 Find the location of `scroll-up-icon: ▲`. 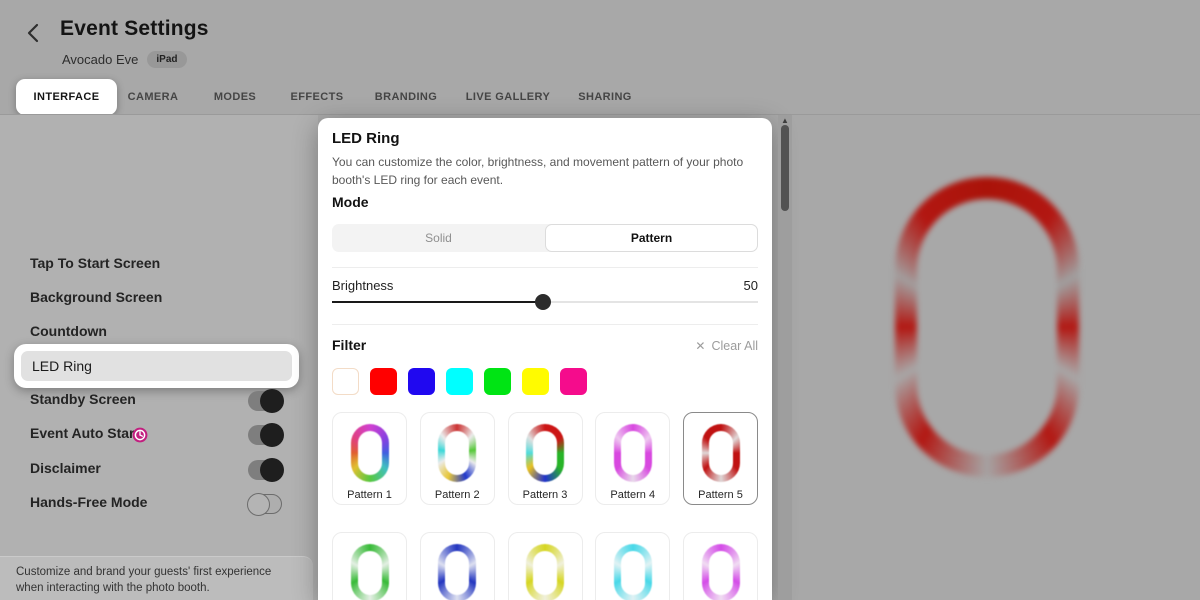

scroll-up-icon: ▲ is located at coordinates (785, 120).